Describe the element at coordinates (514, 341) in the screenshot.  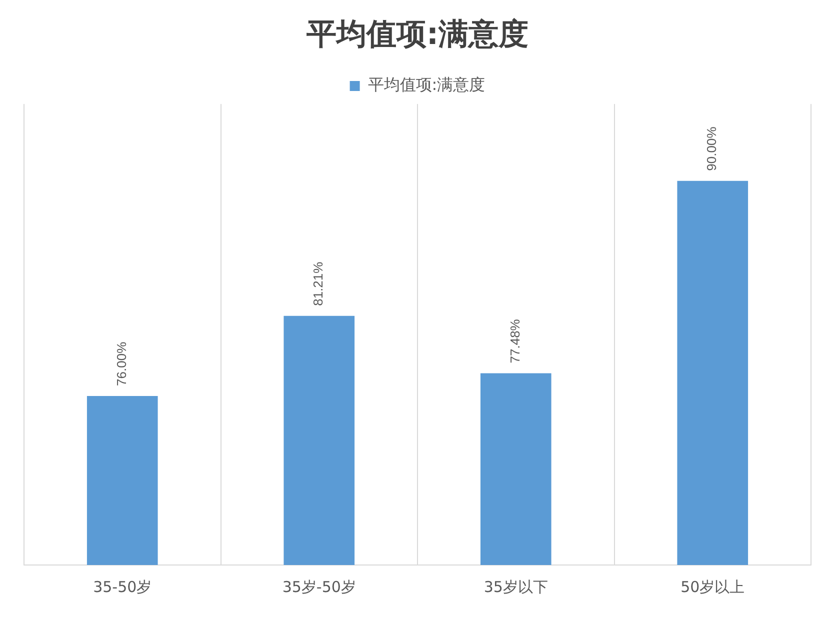
I see `data-label: 77.48%` at that location.